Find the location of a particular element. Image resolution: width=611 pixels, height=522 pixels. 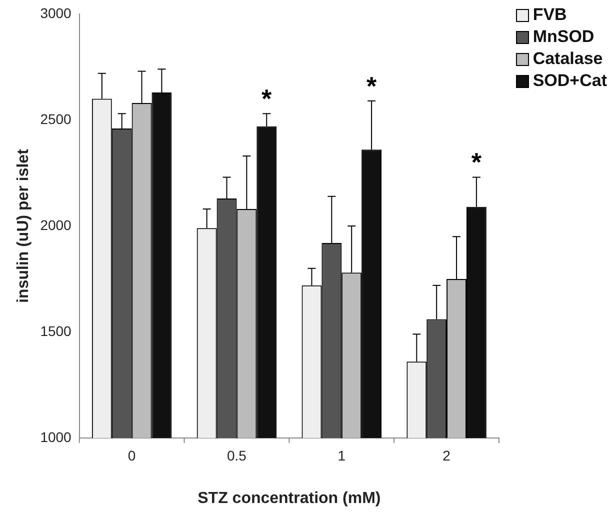

y-tick-label: 1500 is located at coordinates (56, 330).